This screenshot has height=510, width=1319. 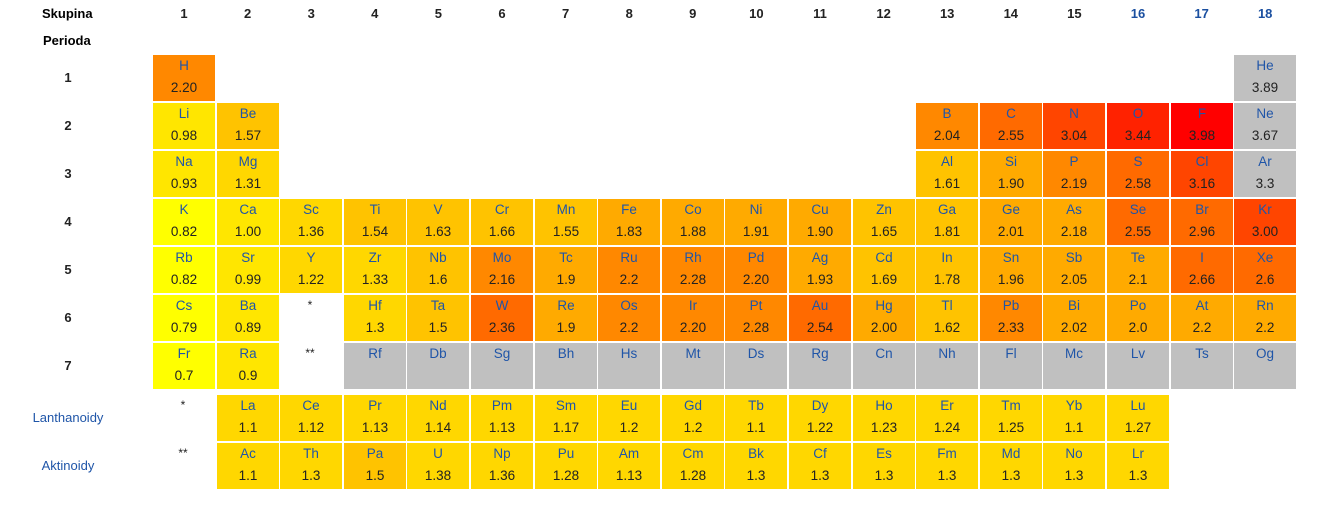 I want to click on element-cell-ra: Ra 0.9, so click(x=248, y=366).